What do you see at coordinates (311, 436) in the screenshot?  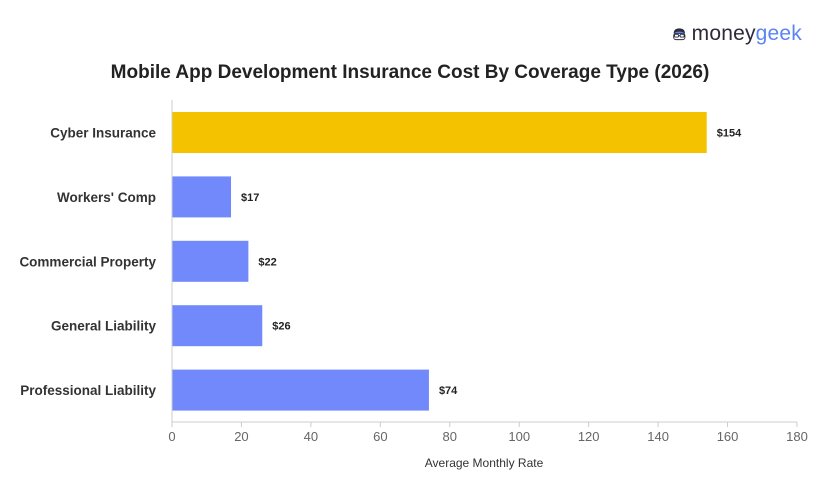 I see `x-tick-label: 40` at bounding box center [311, 436].